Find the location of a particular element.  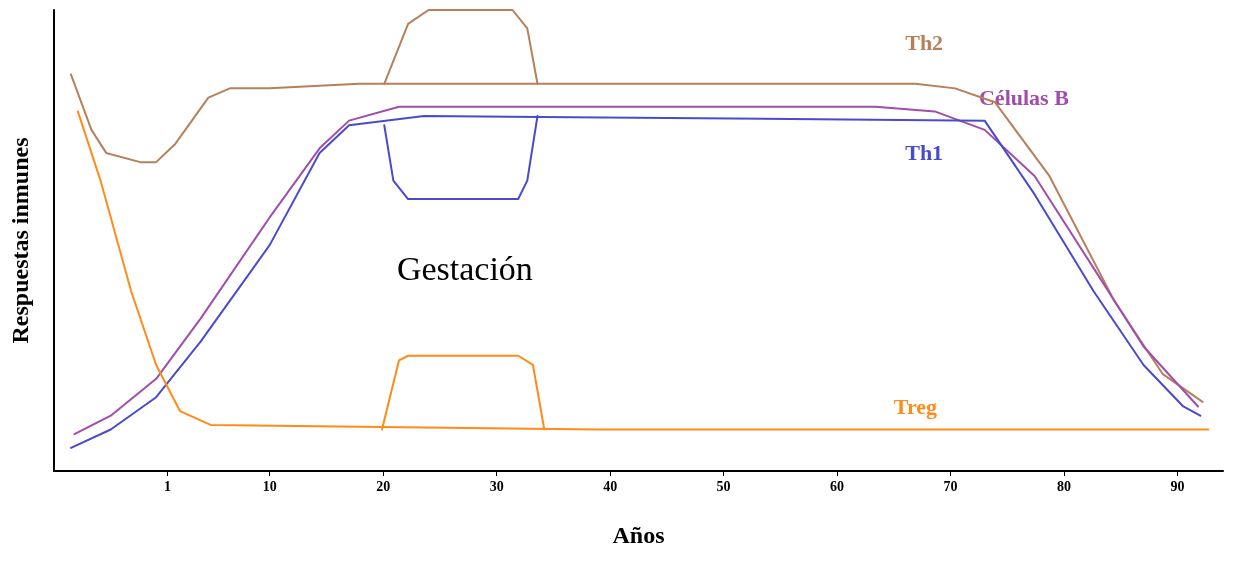

x-tick-label: 70 is located at coordinates (950, 486).